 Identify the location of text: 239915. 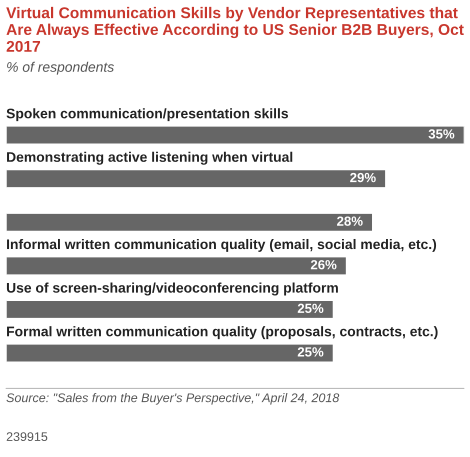
(27, 437).